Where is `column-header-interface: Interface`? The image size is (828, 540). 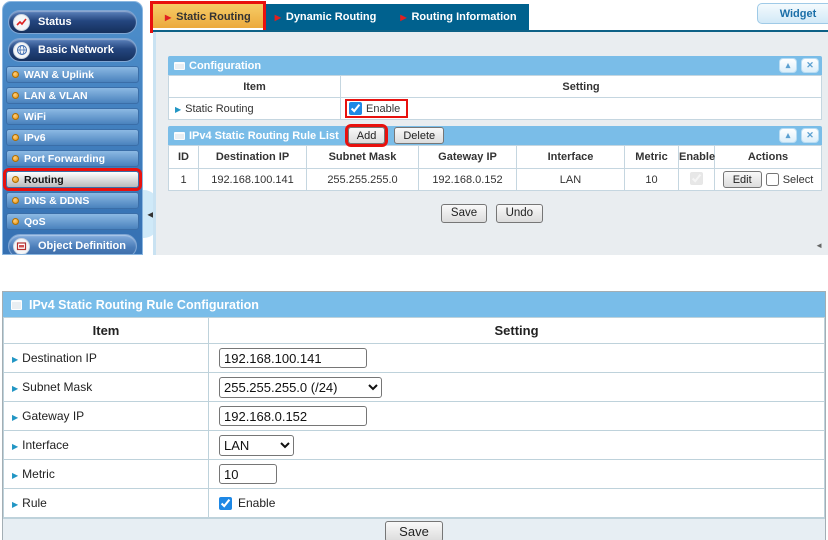
column-header-interface: Interface is located at coordinates (570, 157).